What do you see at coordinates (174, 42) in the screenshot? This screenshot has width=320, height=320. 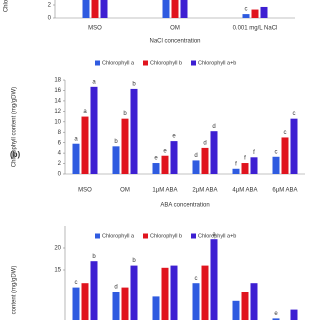 I see `x-axis-label: NaCl concentration` at bounding box center [174, 42].